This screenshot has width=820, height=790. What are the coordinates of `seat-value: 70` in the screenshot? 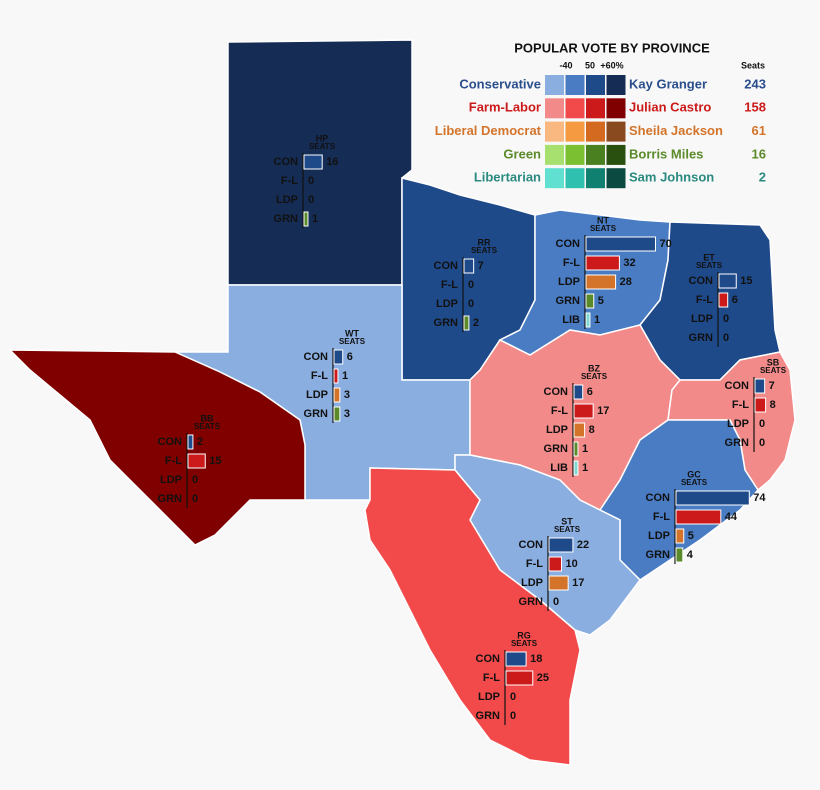 It's located at (666, 244).